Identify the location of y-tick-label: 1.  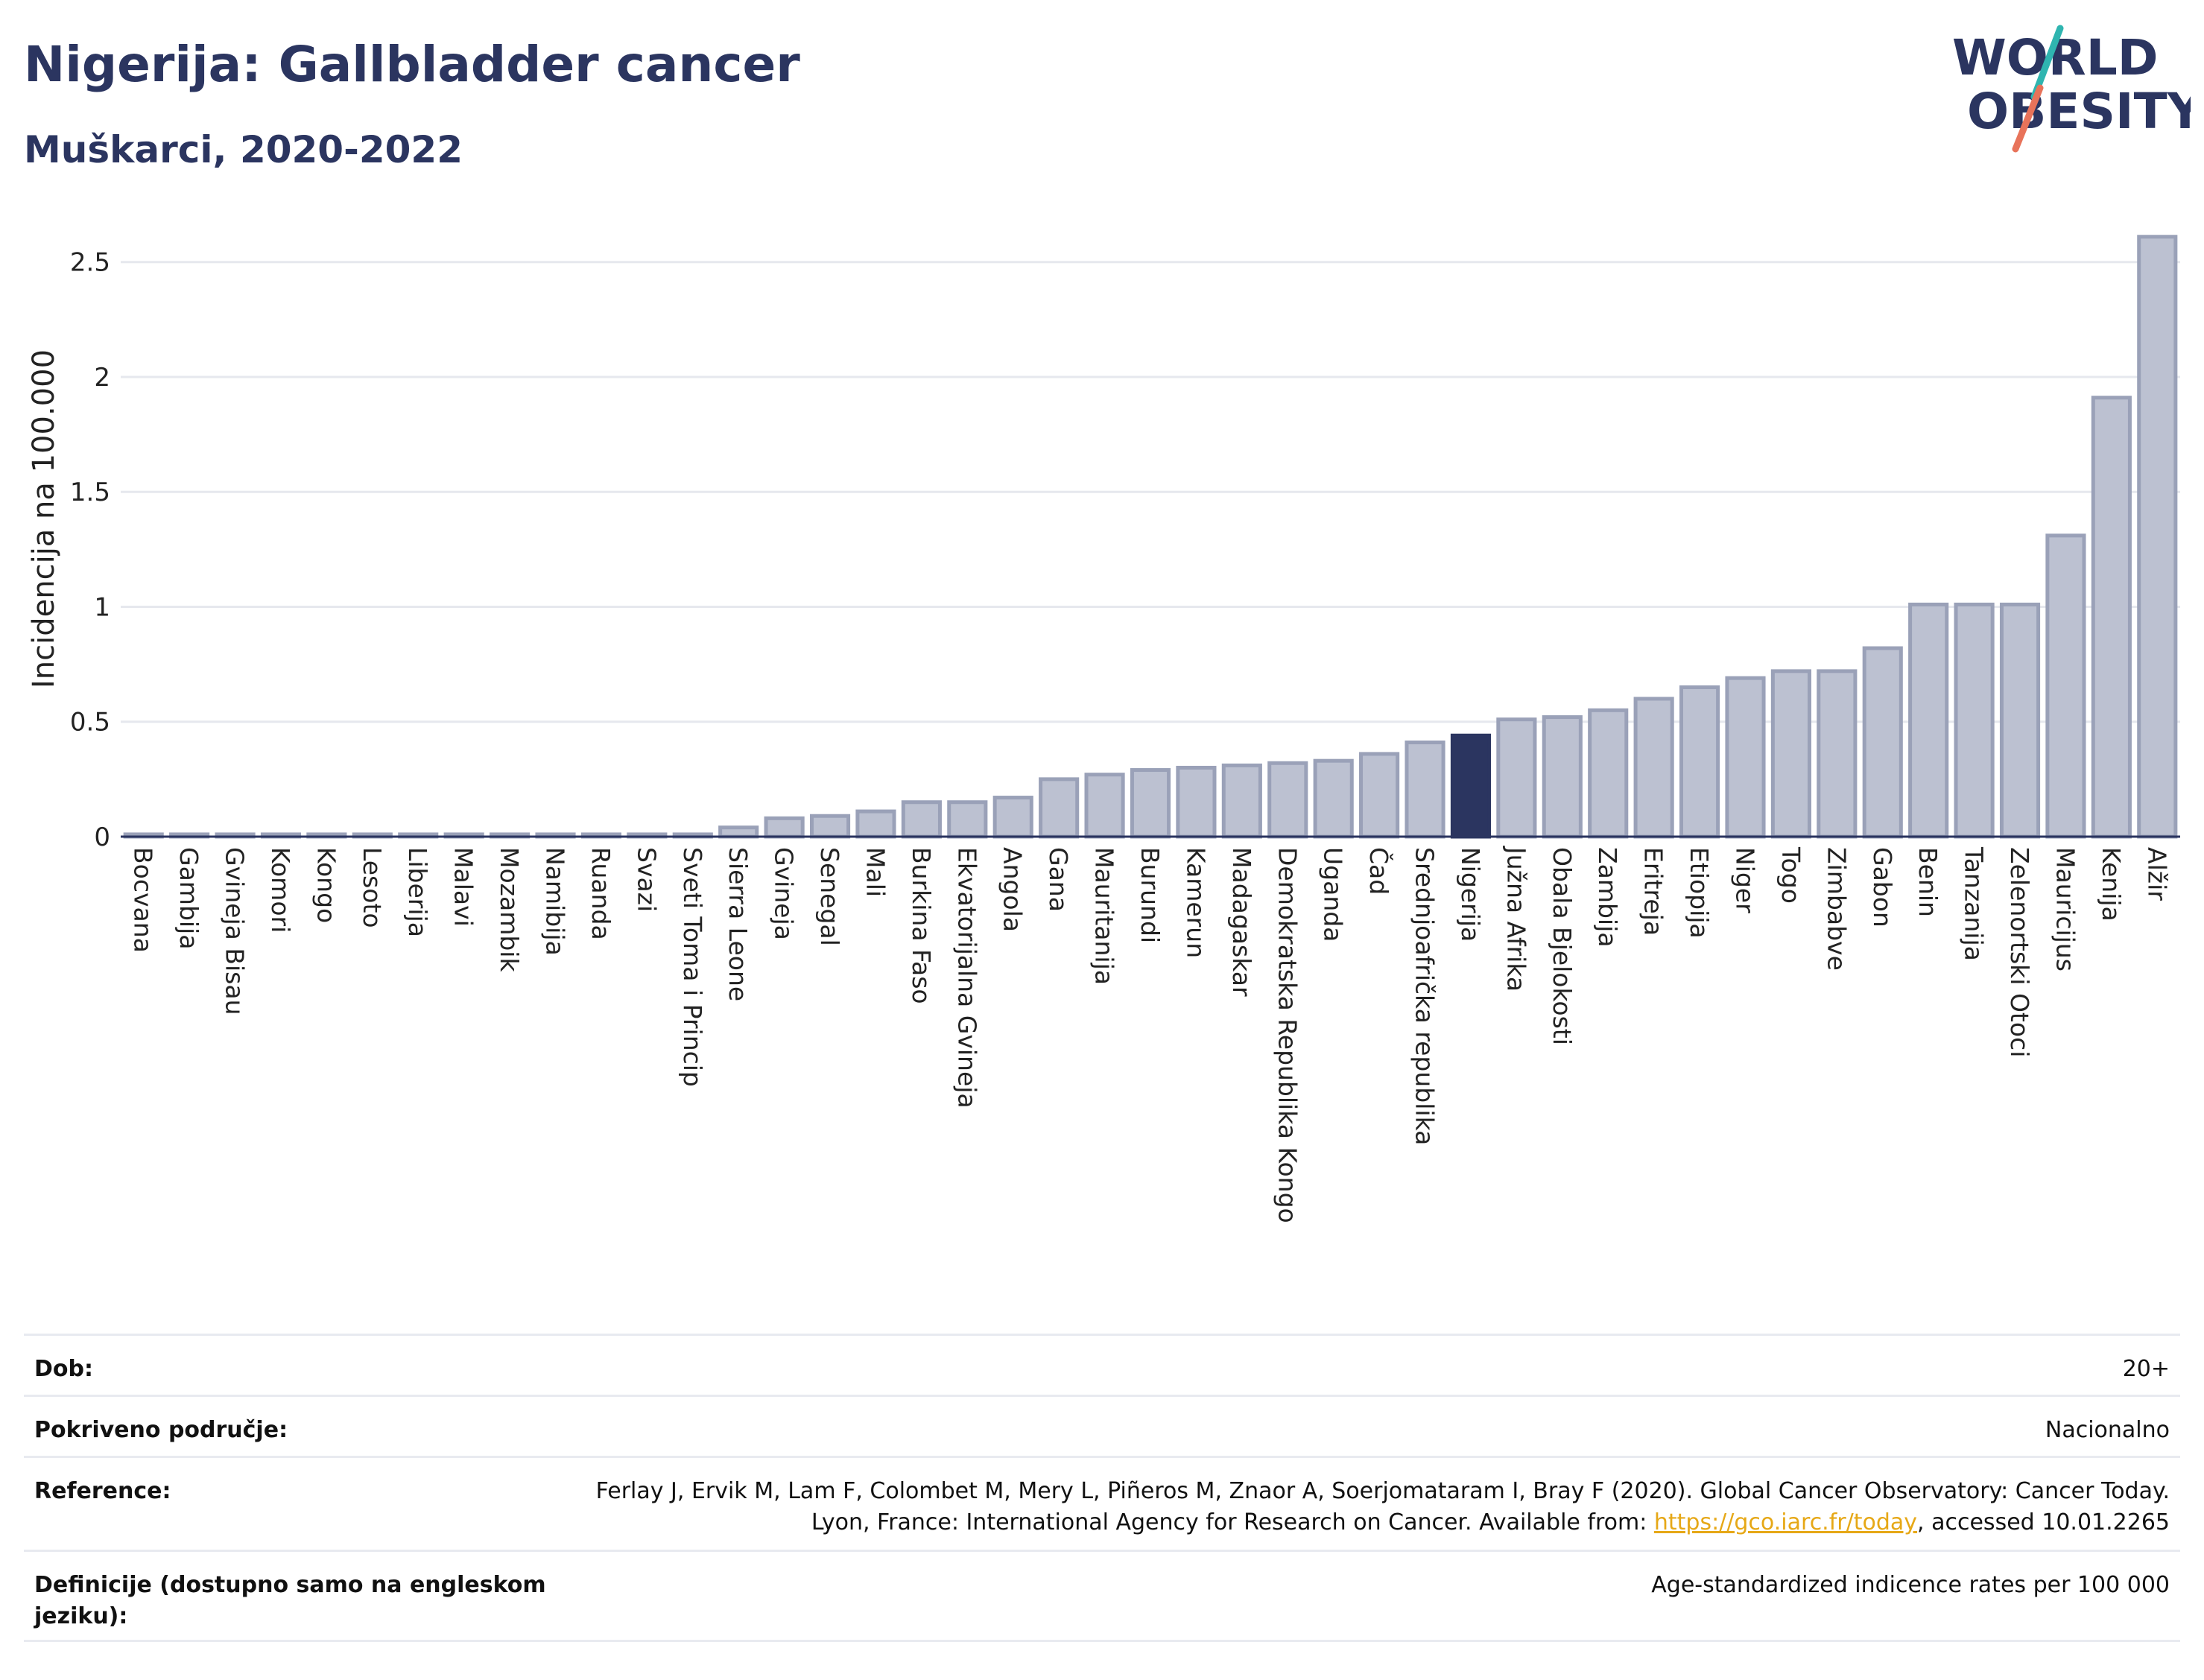
(102, 607).